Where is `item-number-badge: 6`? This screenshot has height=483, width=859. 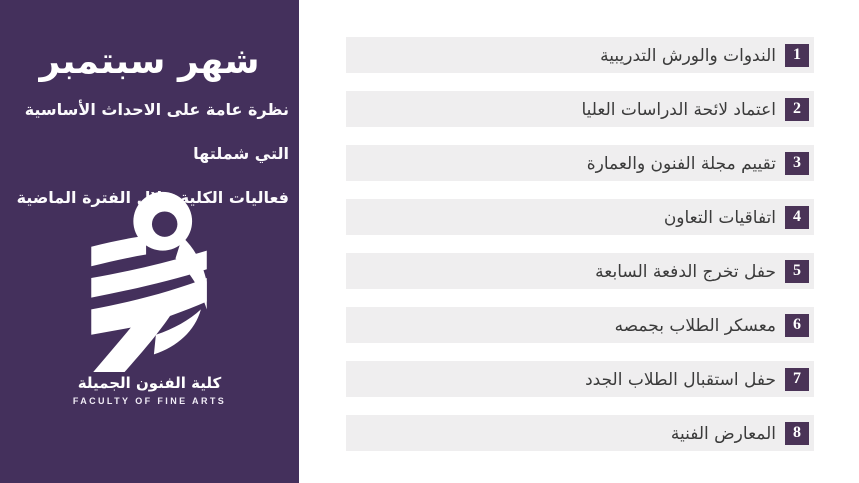
item-number-badge: 6 is located at coordinates (797, 325).